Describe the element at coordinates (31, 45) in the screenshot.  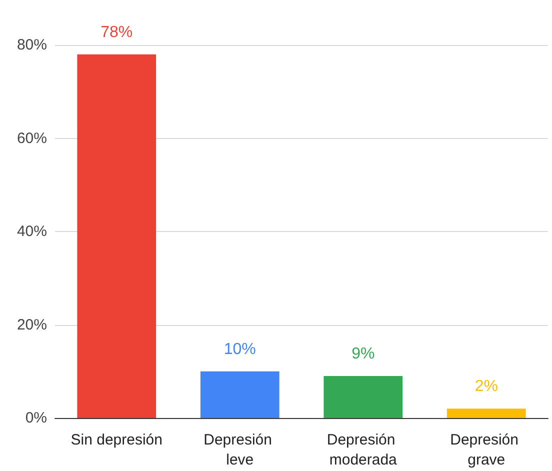
I see `y-tick-label: 80%` at that location.